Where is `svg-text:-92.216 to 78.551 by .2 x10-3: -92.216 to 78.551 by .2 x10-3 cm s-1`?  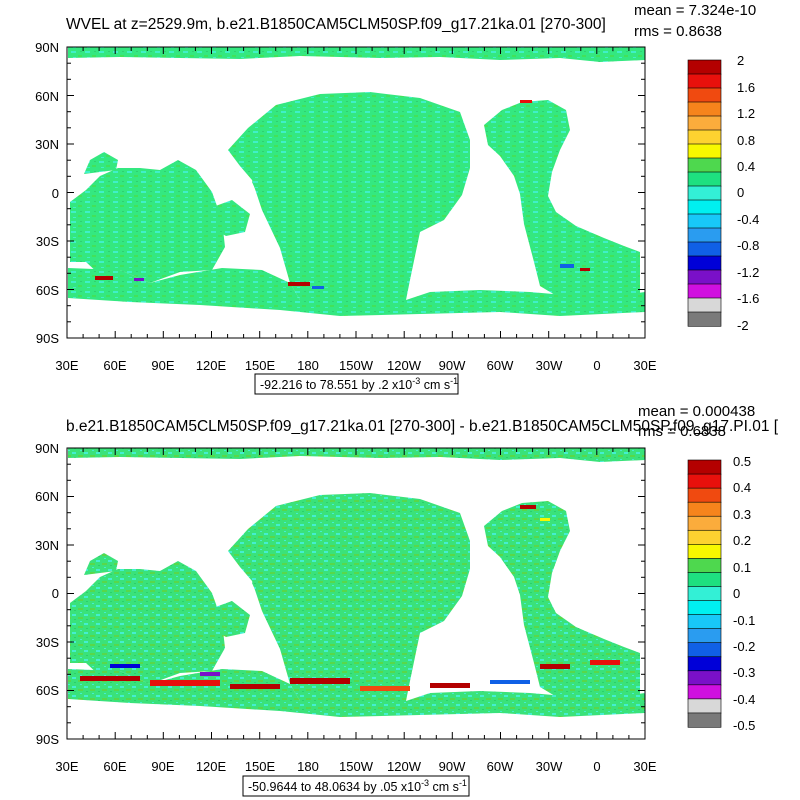
svg-text:-92.216 to 78.551 by .2 x10-3: -92.216 to 78.551 by .2 x10-3 cm s-1 is located at coordinates (359, 384).